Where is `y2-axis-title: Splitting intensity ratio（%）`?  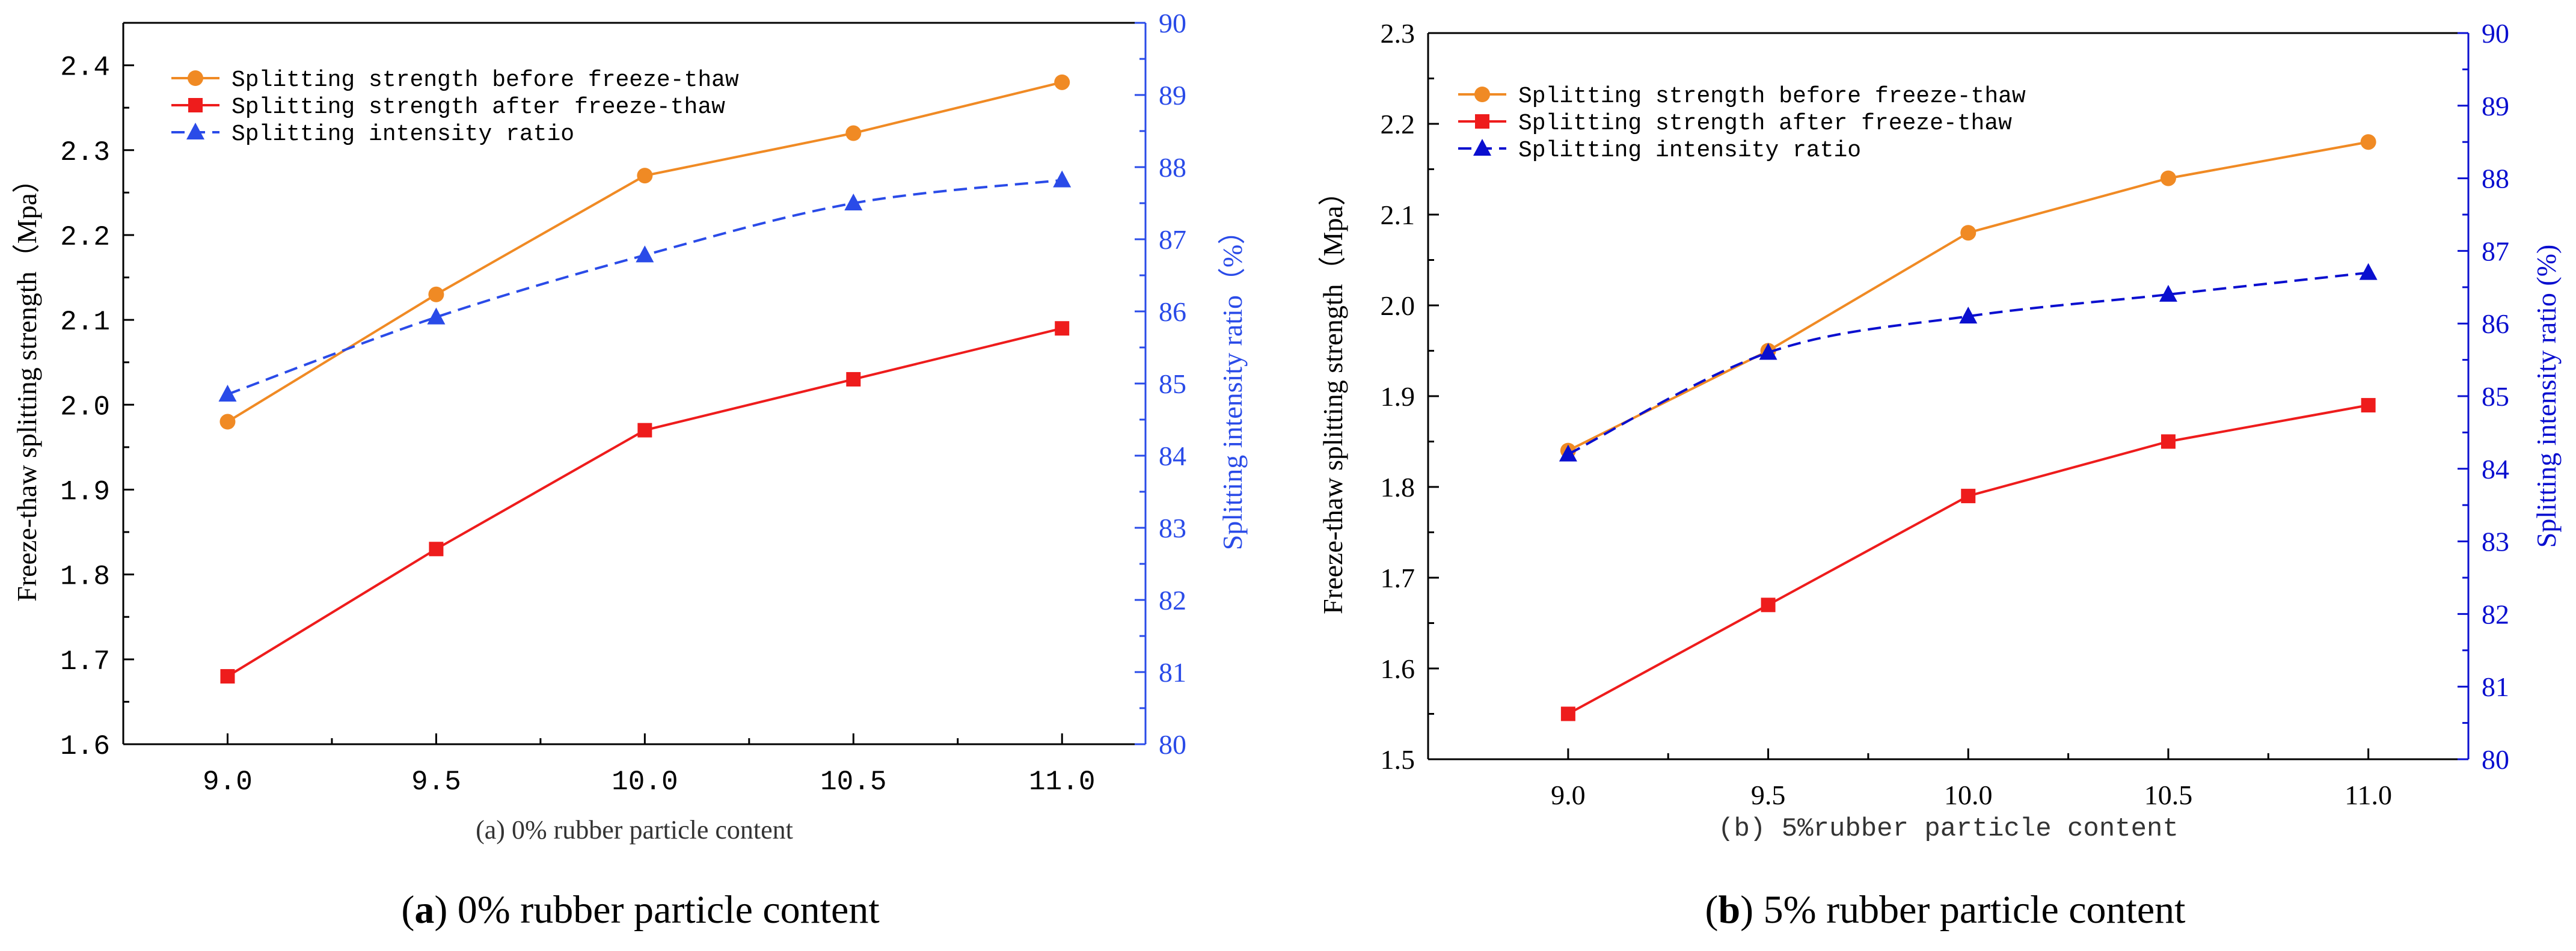 y2-axis-title: Splitting intensity ratio（%） is located at coordinates (1232, 384).